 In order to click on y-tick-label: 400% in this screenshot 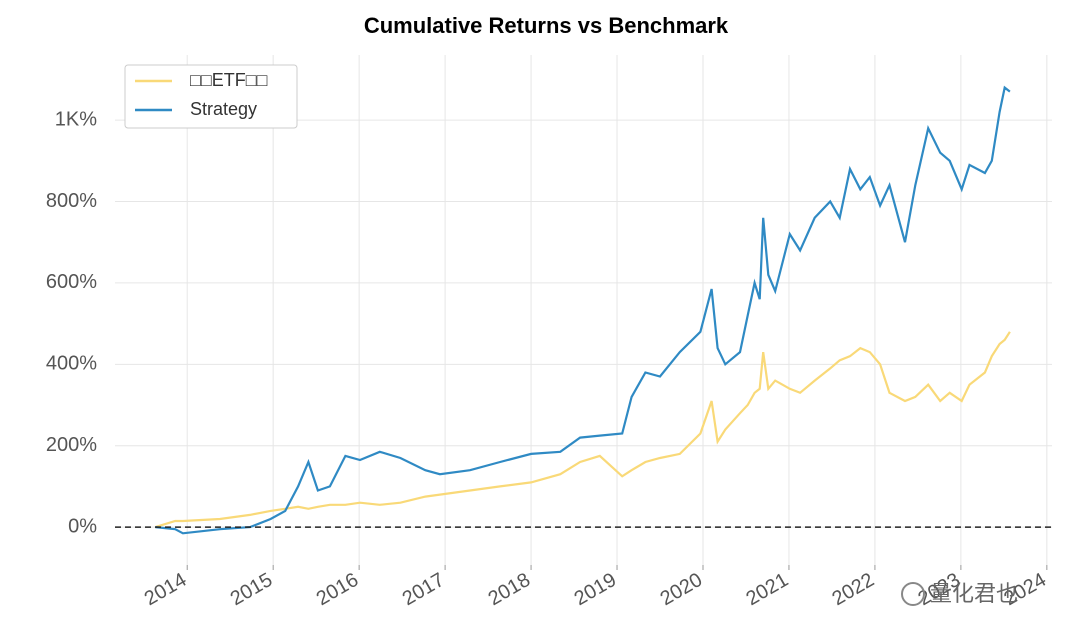, I will do `click(71, 364)`.